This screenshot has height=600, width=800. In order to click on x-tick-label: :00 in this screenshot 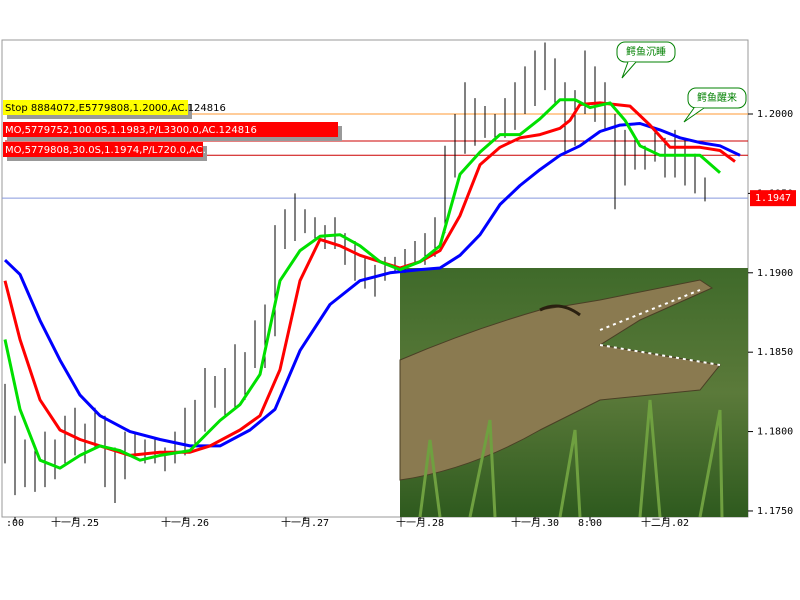, I will do `click(15, 523)`.